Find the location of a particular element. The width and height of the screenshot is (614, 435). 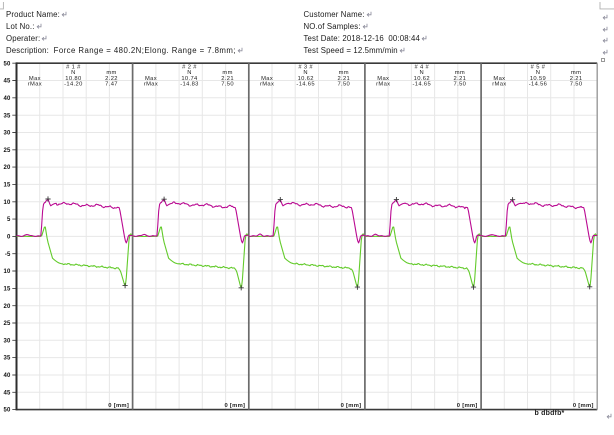

svg-text: # 3 # is located at coordinates (305, 68).